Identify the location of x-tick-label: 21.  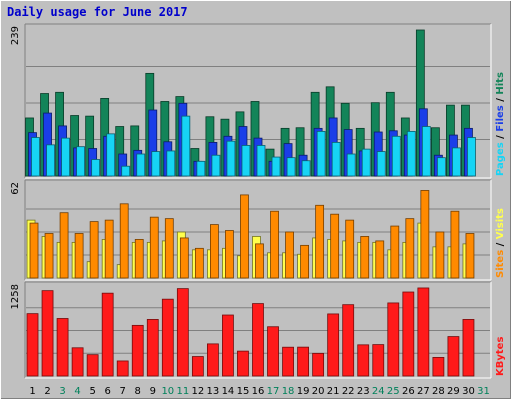
(333, 391).